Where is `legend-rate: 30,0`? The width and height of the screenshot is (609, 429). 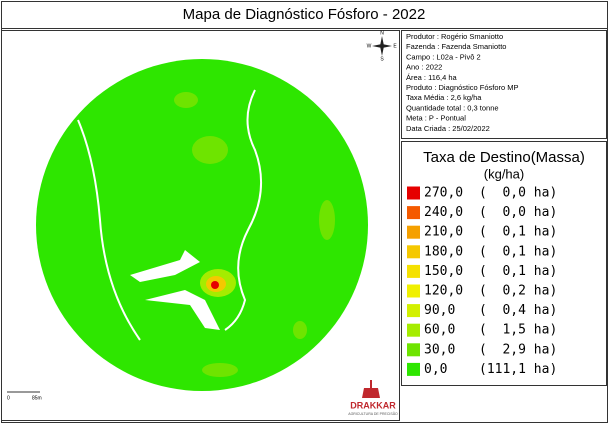 legend-rate: 30,0 is located at coordinates (439, 349).